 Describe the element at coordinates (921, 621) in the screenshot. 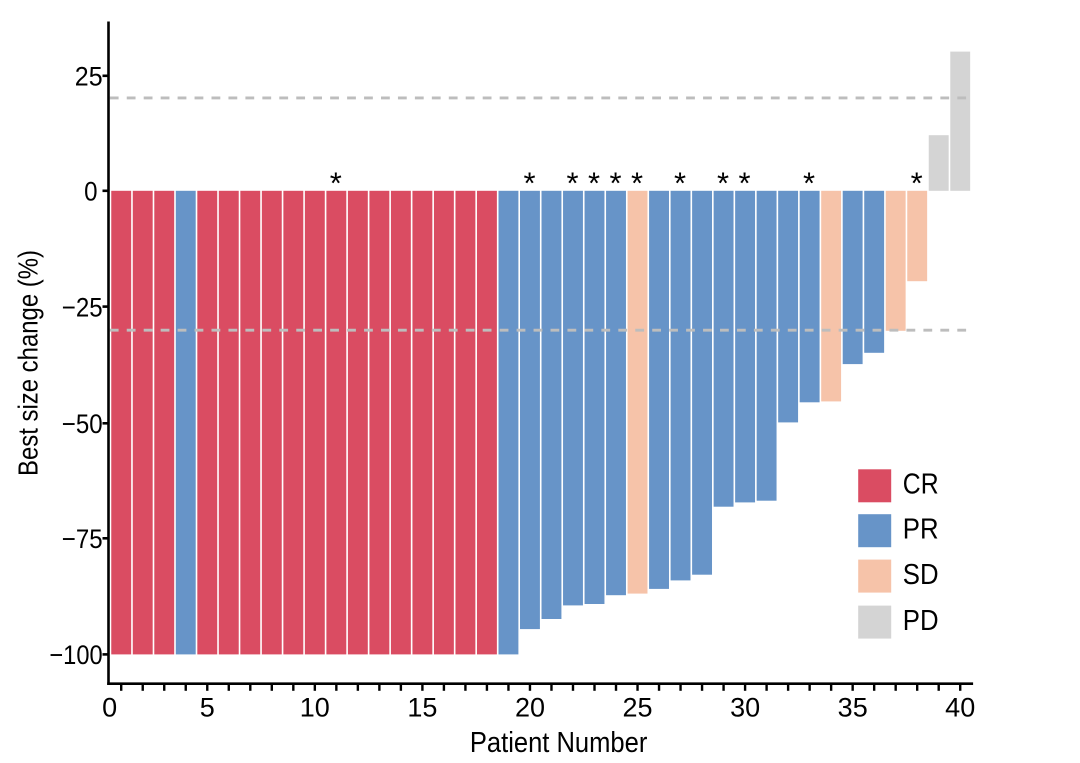

I see `svg-text: PD` at that location.